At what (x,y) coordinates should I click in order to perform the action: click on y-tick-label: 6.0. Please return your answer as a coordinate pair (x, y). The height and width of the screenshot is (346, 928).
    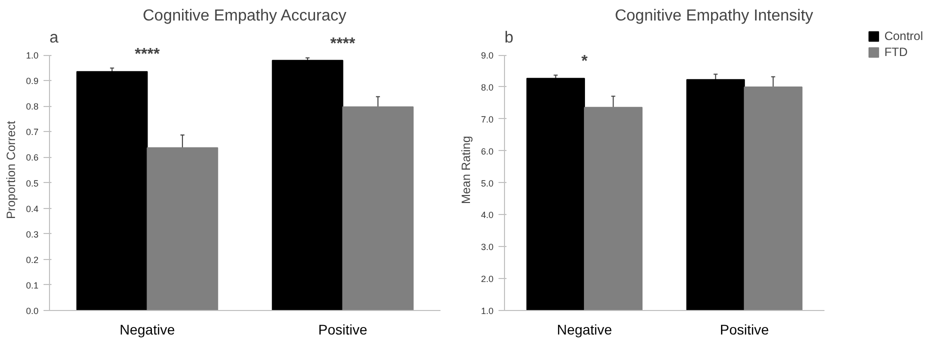
    Looking at the image, I should click on (487, 151).